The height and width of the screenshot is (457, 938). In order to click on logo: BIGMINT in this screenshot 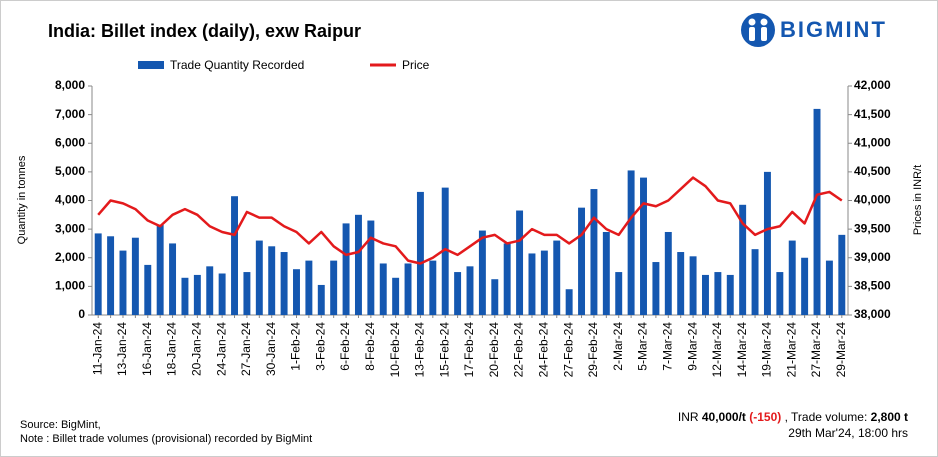, I will do `click(814, 30)`.